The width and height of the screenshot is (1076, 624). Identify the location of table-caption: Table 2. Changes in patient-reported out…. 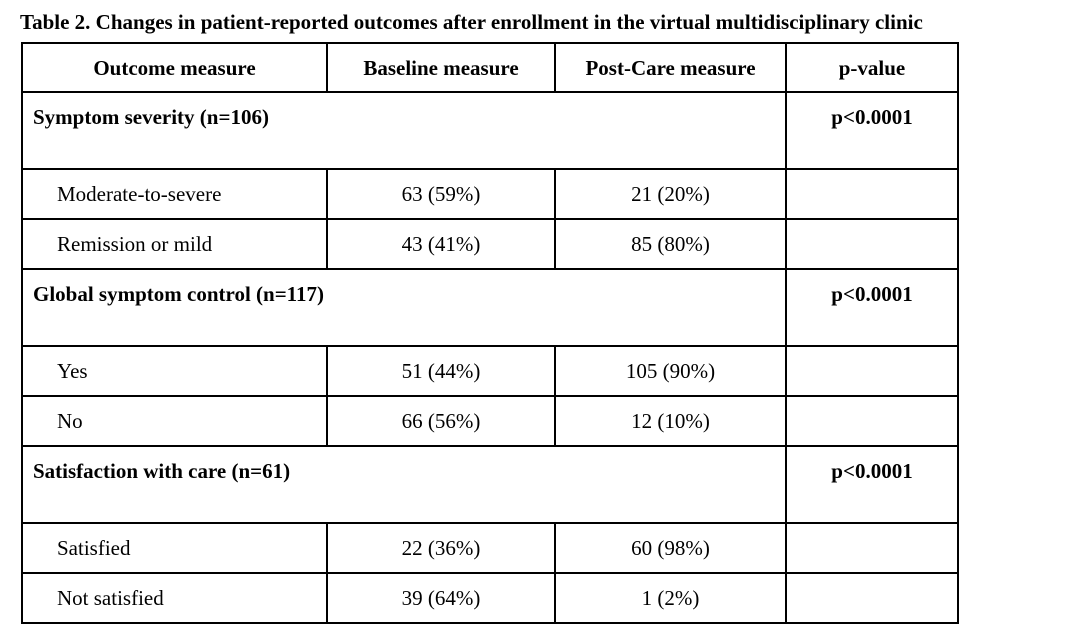
(471, 22).